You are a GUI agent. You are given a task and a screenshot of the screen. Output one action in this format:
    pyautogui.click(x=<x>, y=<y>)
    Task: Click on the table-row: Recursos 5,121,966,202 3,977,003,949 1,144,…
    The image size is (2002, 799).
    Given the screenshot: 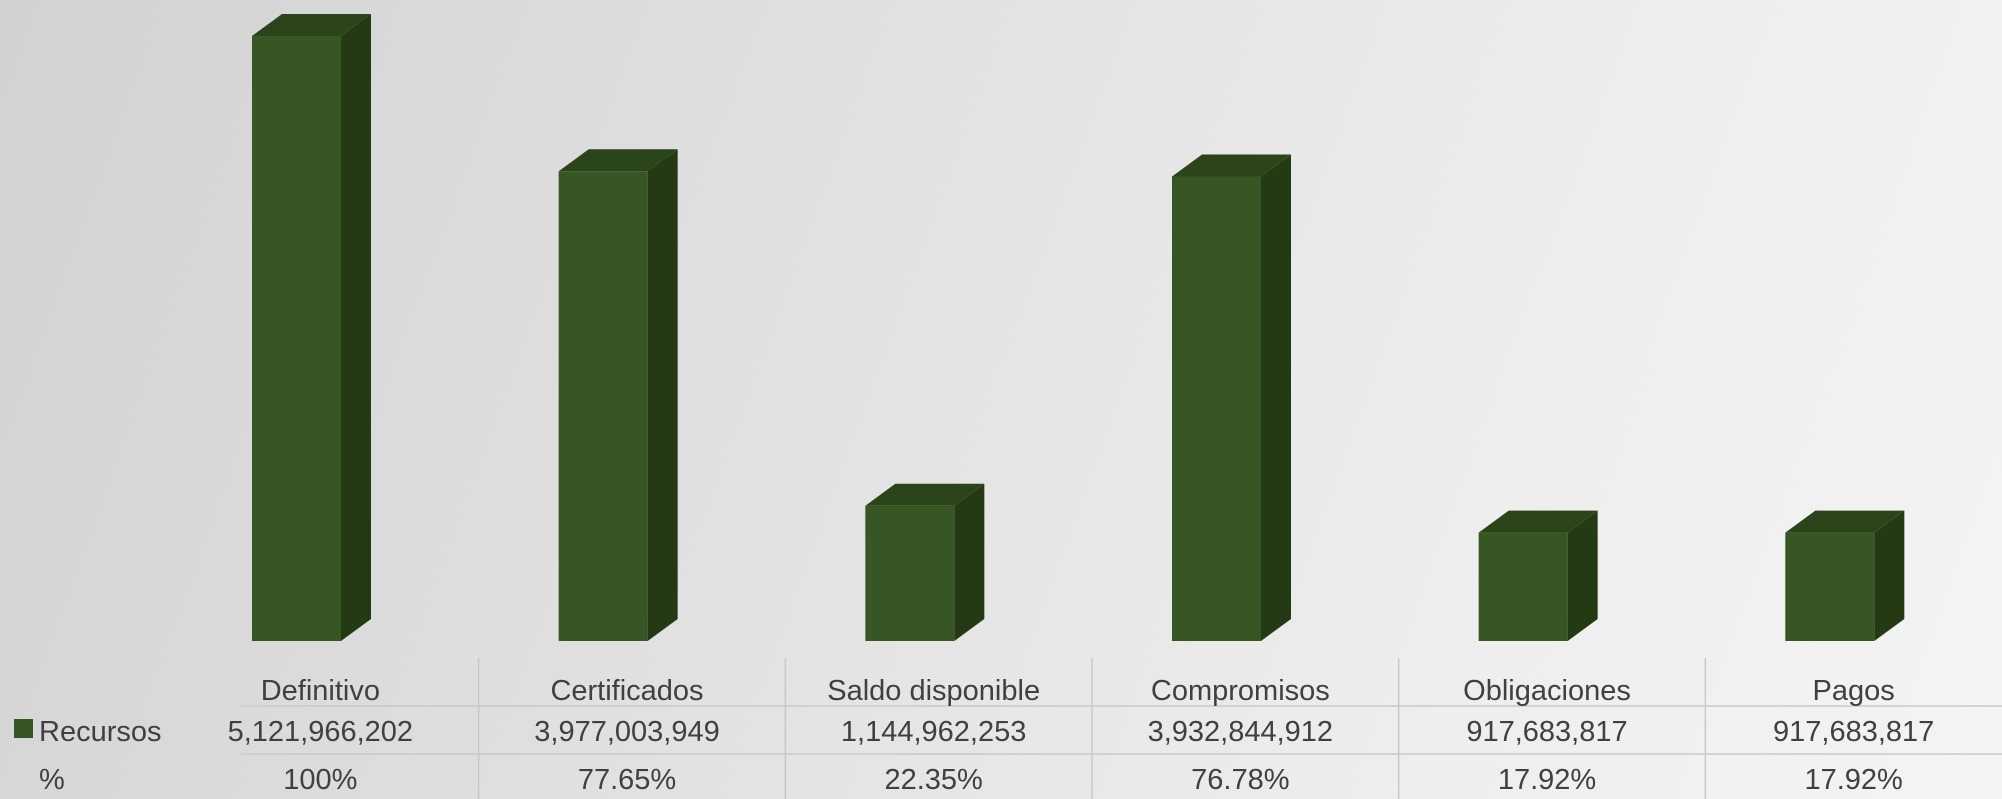 What is the action you would take?
    pyautogui.click(x=974, y=732)
    